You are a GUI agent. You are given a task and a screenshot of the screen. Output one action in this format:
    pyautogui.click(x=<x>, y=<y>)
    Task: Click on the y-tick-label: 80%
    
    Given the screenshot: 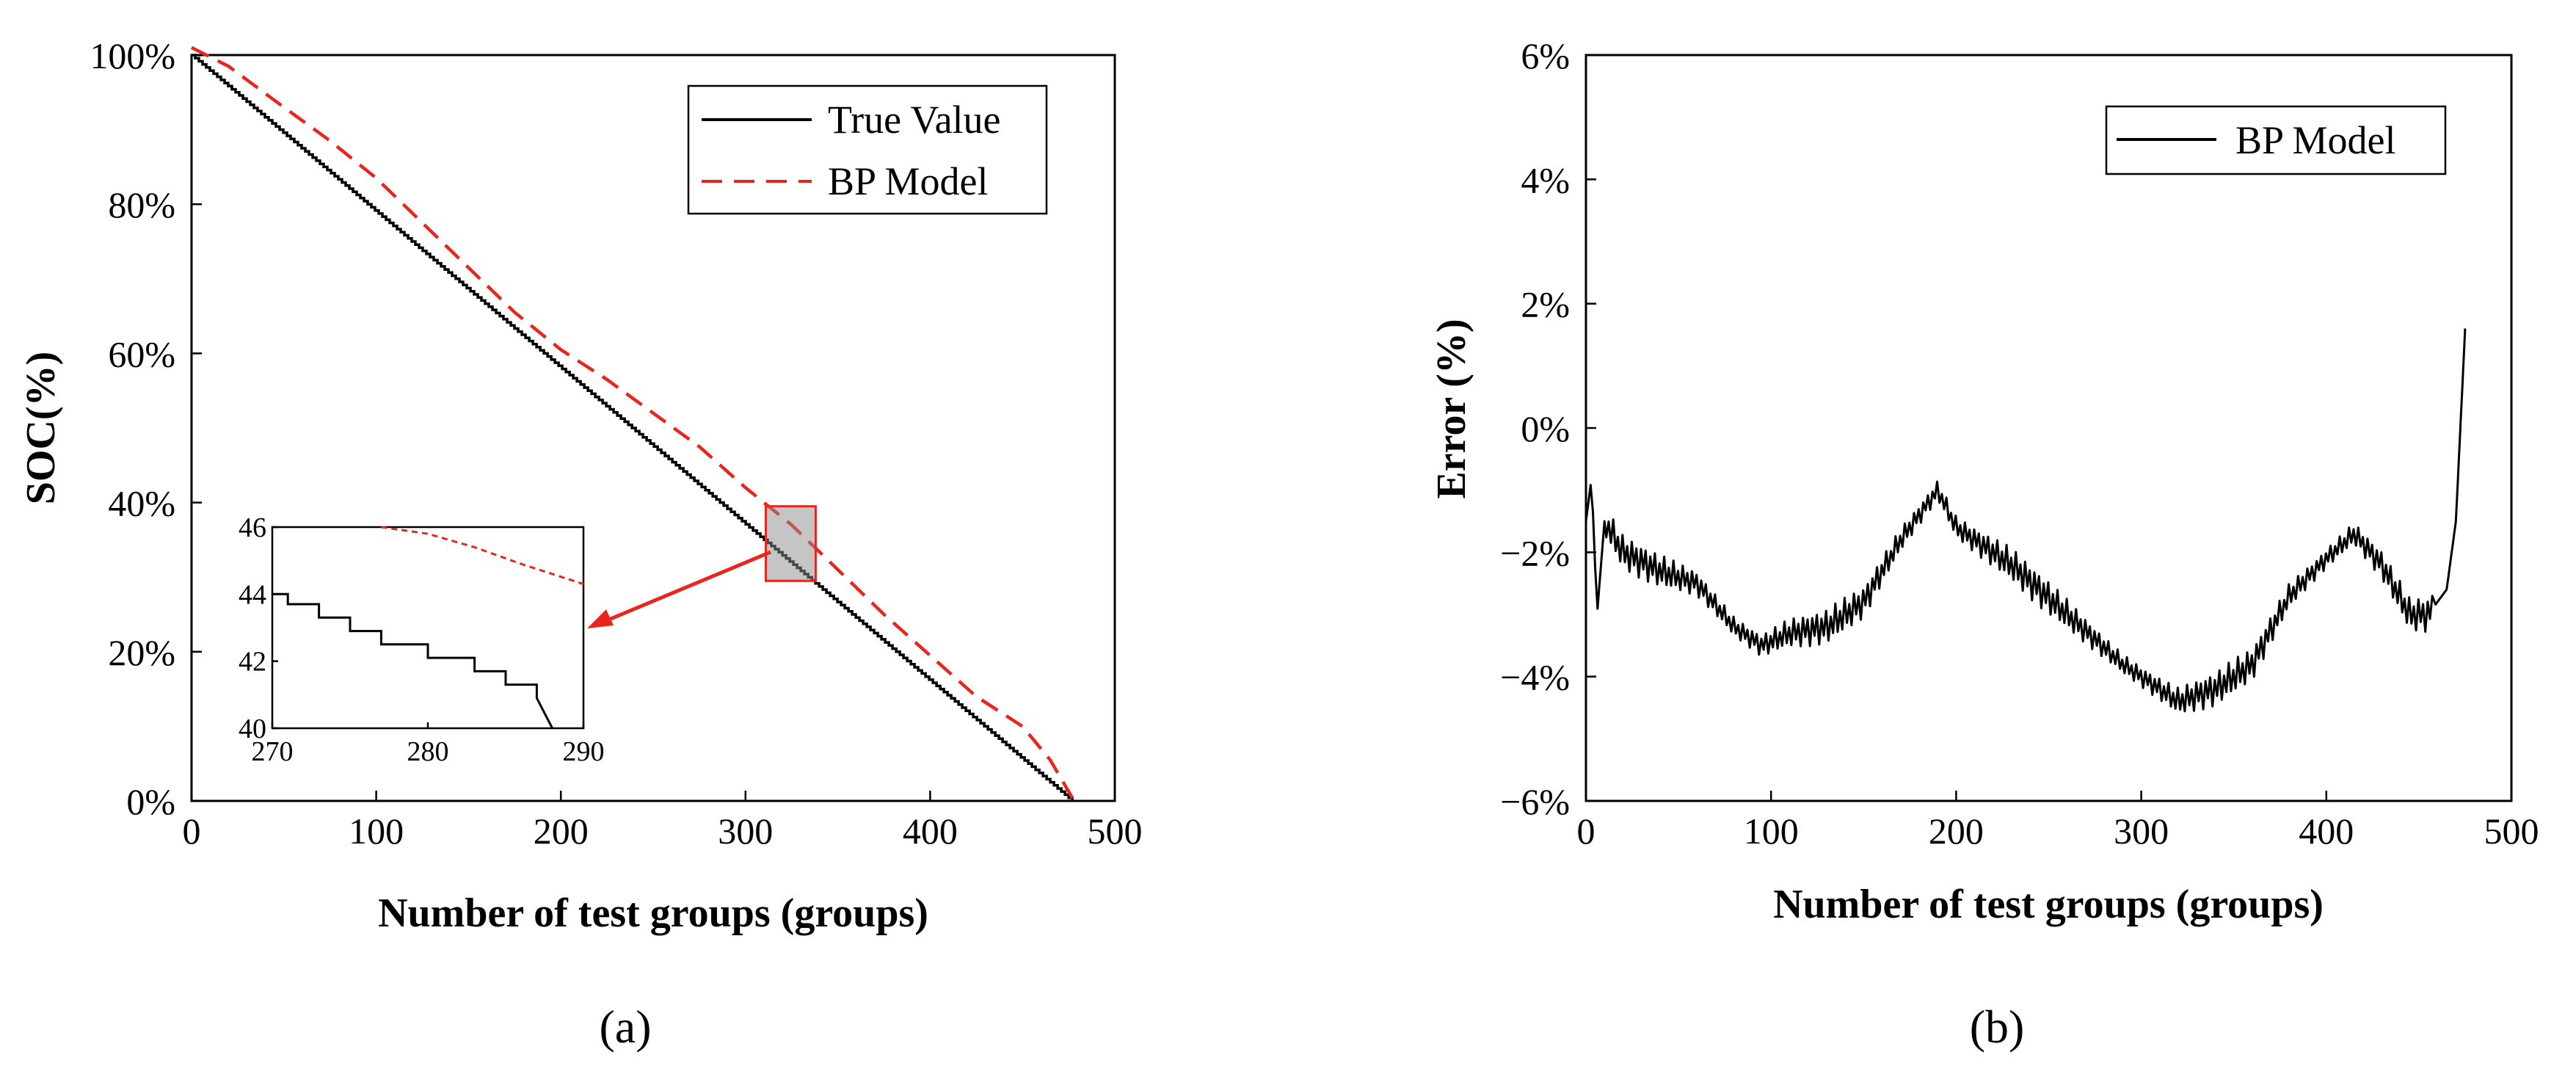 What is the action you would take?
    pyautogui.click(x=141, y=204)
    